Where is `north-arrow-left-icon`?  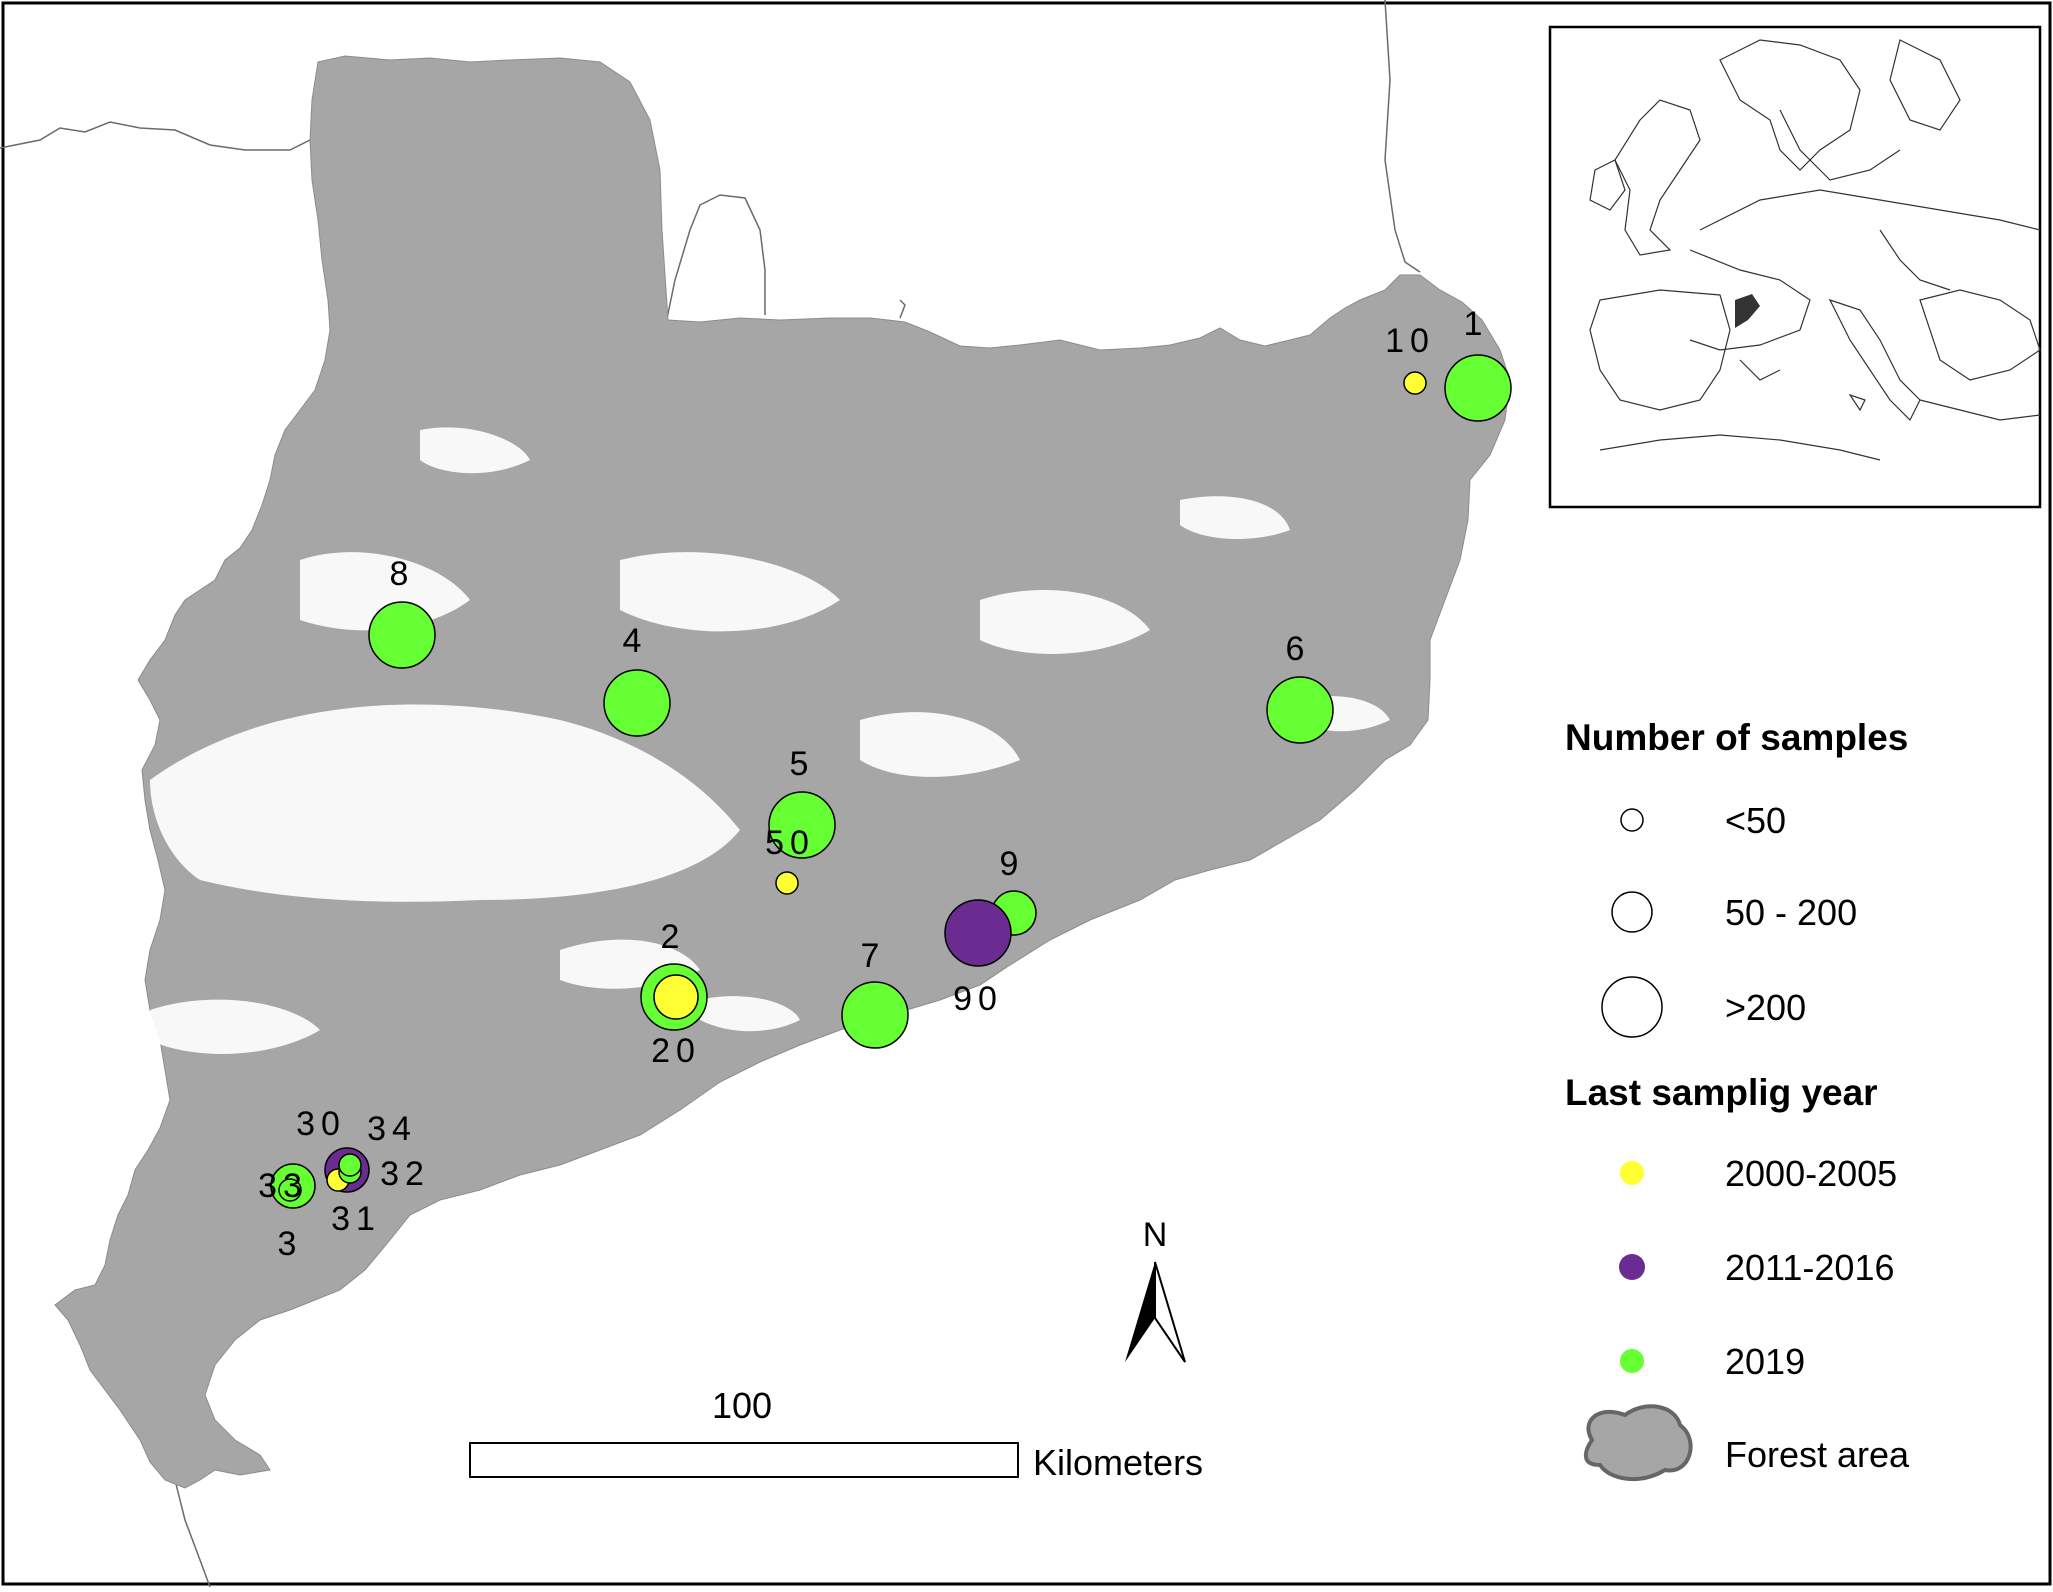 north-arrow-left-icon is located at coordinates (1140, 1312).